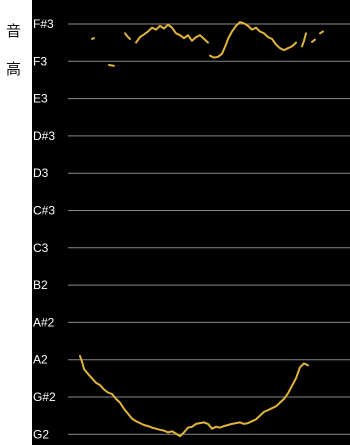 This screenshot has height=445, width=350. Describe the element at coordinates (44, 322) in the screenshot. I see `y-tick-label: A#2` at that location.